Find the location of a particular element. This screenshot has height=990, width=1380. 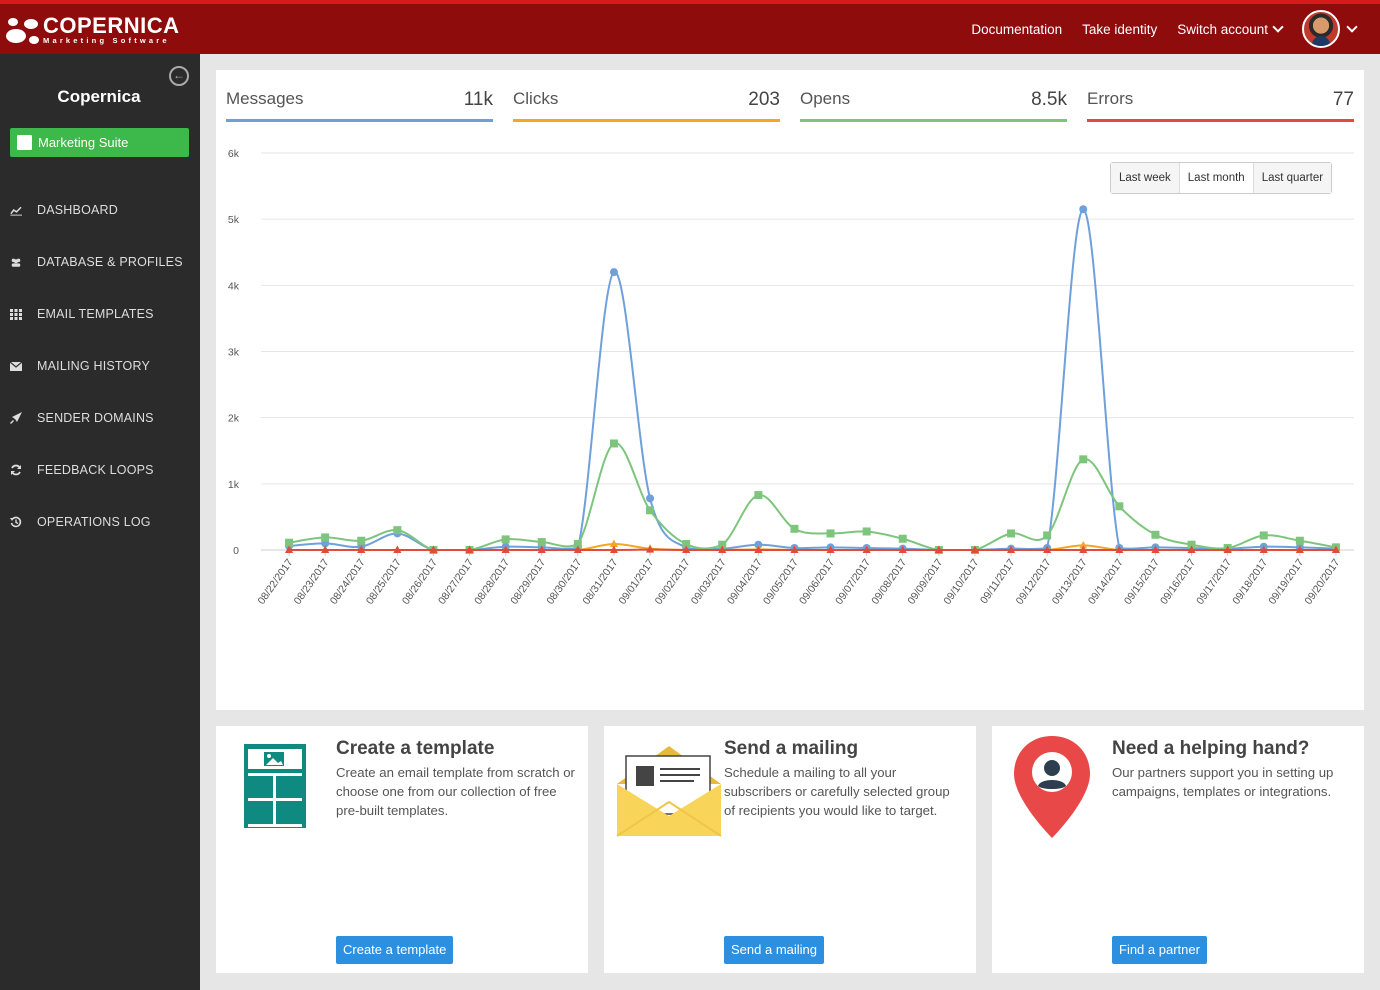

card-title: Need a helping hand? is located at coordinates (1211, 748).